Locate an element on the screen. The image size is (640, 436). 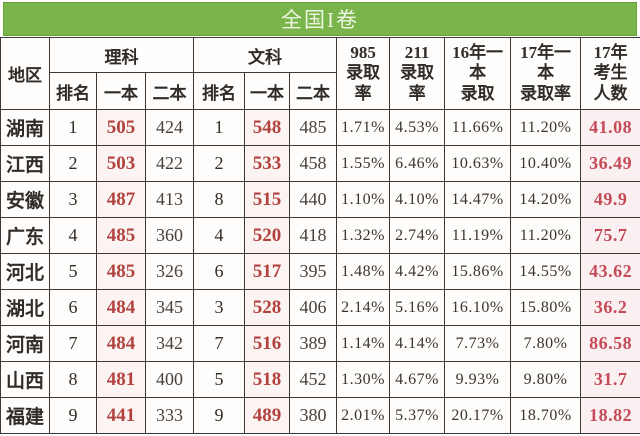
rate-985-cell: 1.55% is located at coordinates (363, 163).